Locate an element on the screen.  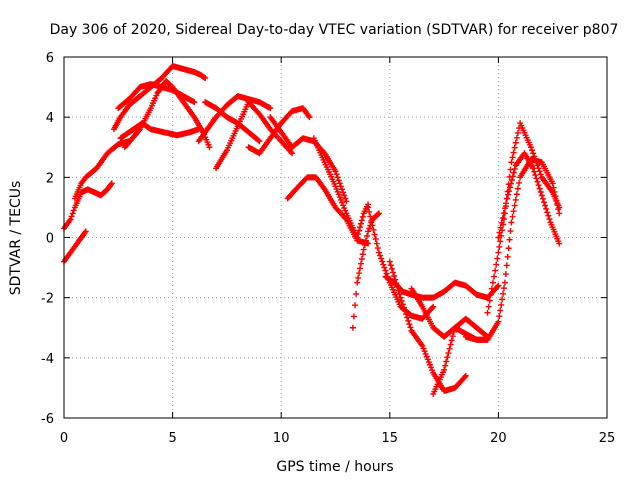
x-tick-label: 15 is located at coordinates (390, 438).